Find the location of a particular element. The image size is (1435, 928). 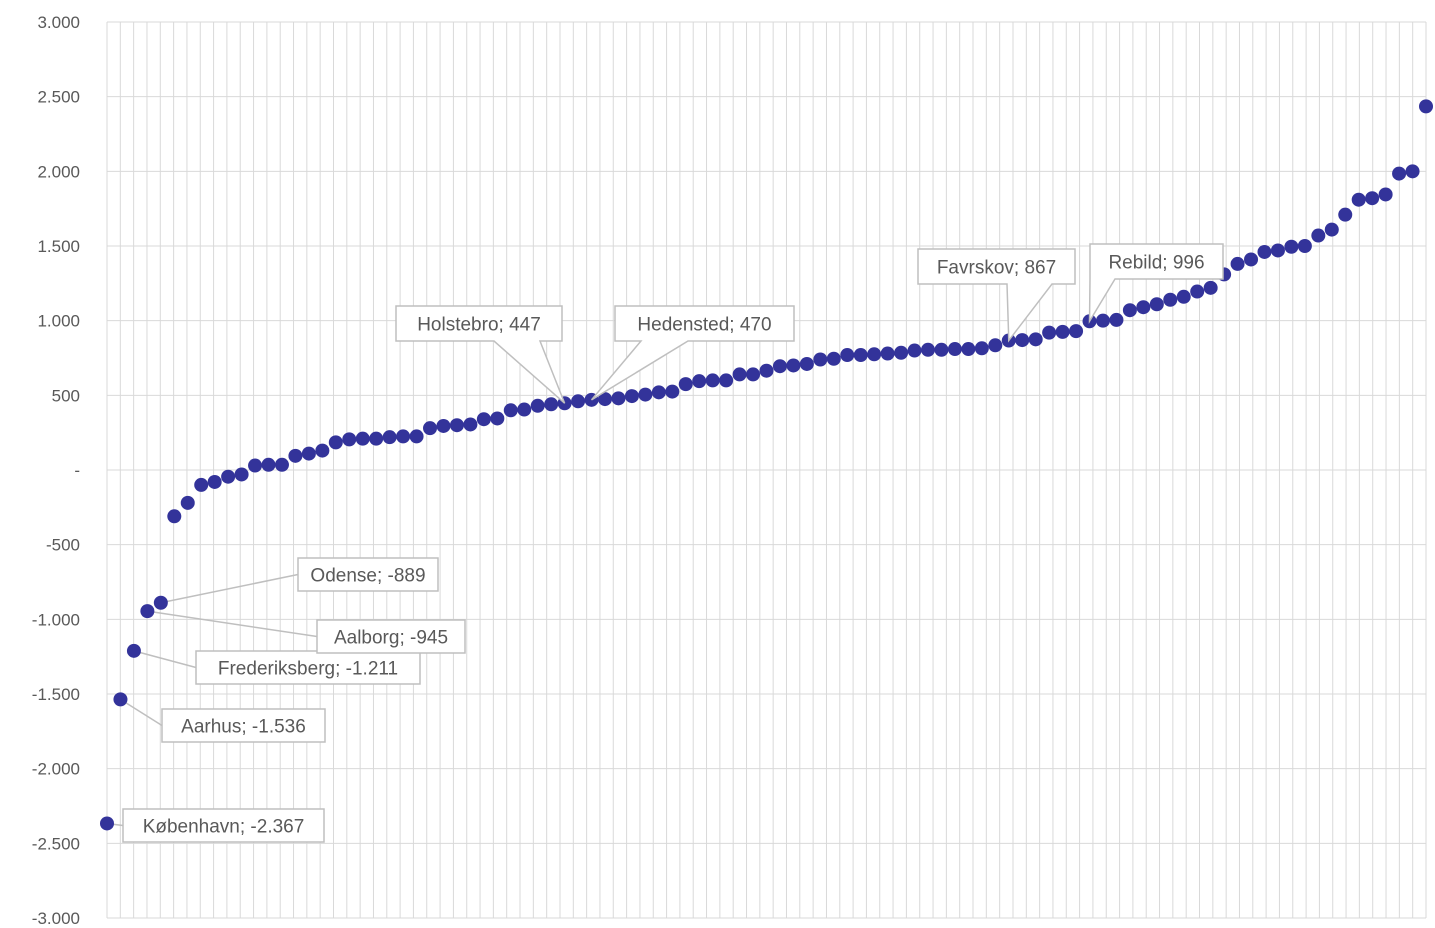

y-tick-label: 1.500 is located at coordinates (58, 246).